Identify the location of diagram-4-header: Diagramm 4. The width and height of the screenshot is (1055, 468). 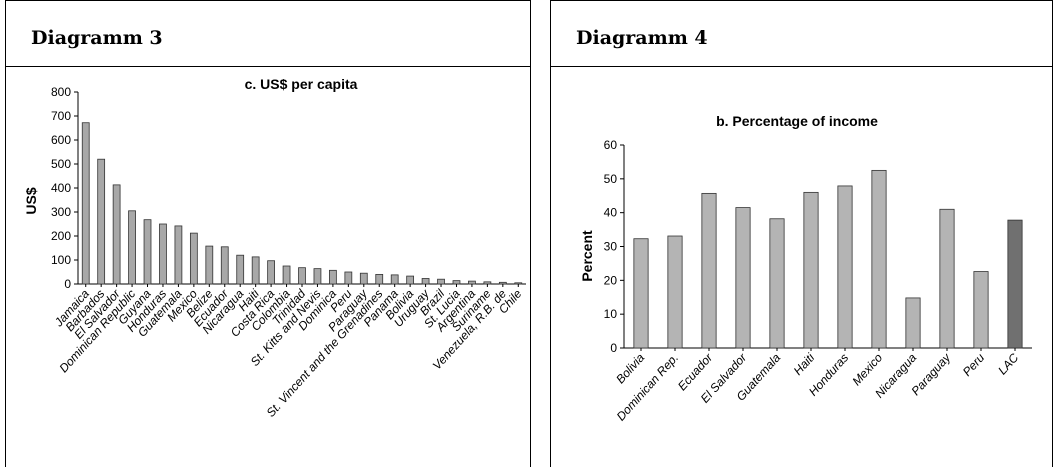
(801, 34).